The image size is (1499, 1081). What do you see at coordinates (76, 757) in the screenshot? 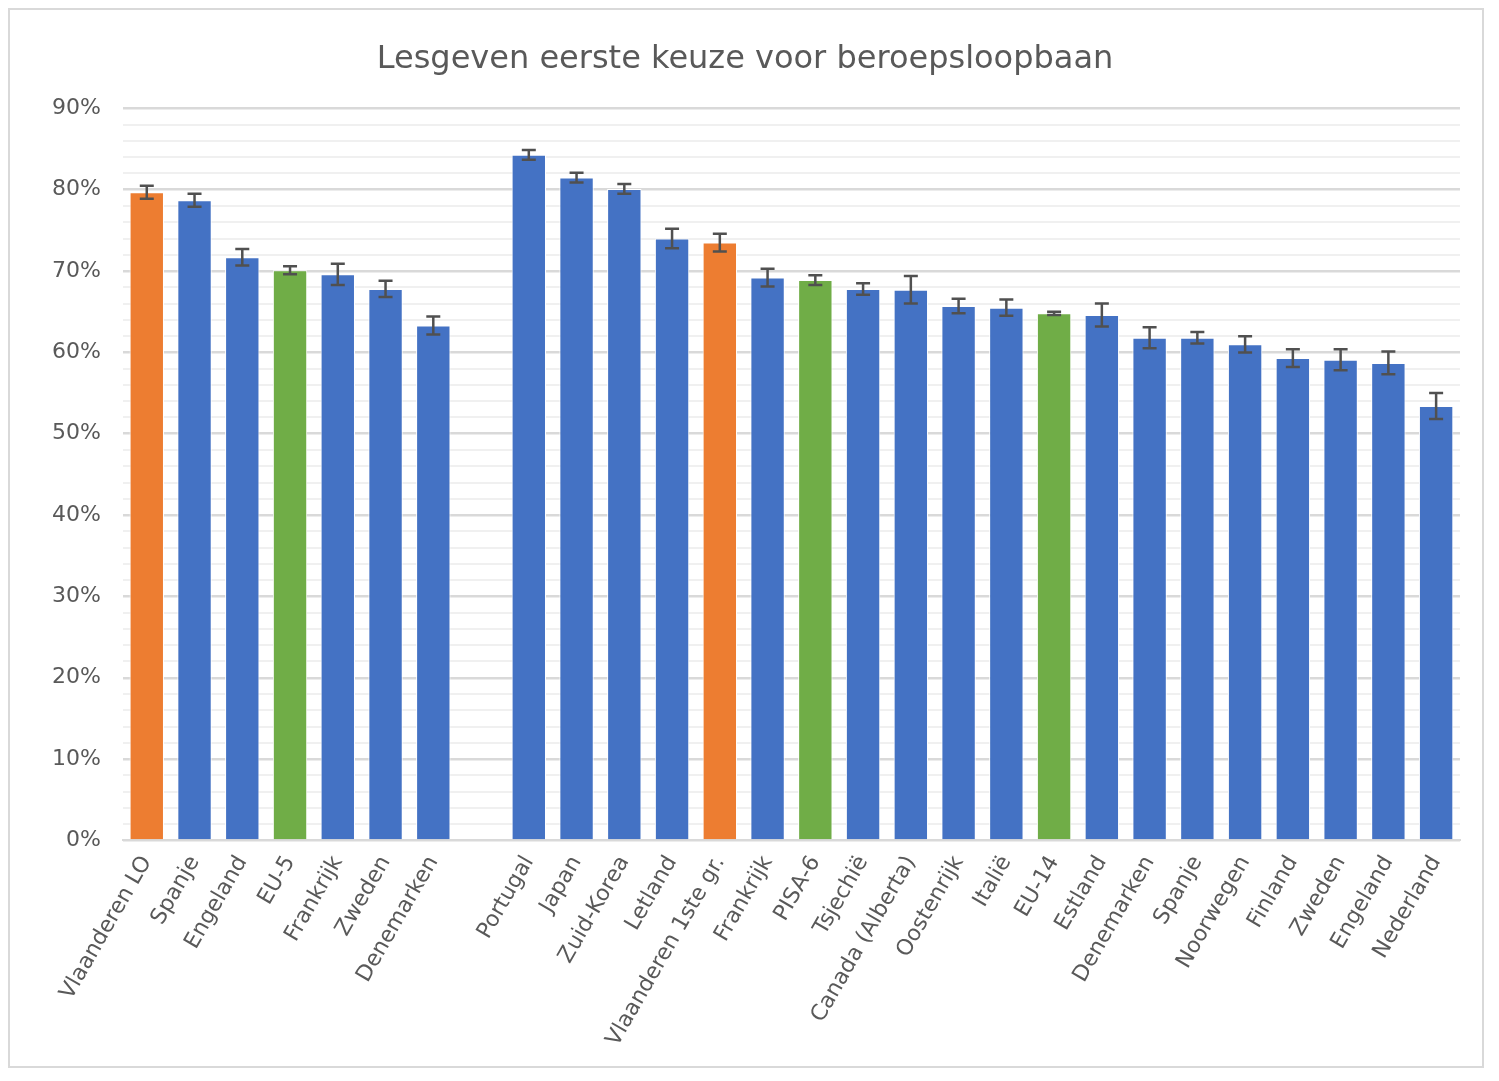
I see `y-tick-label: 10%` at bounding box center [76, 757].